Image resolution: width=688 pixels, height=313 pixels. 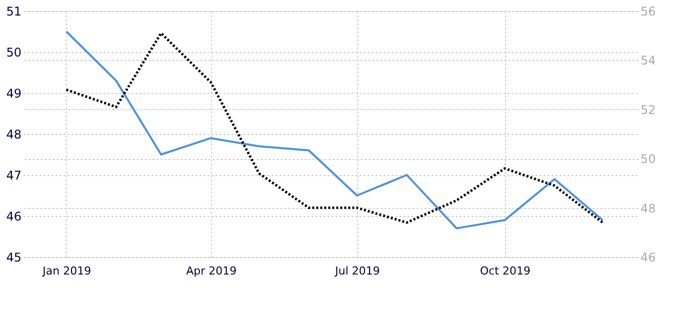 I want to click on y-tick-label: 48, so click(x=14, y=135).